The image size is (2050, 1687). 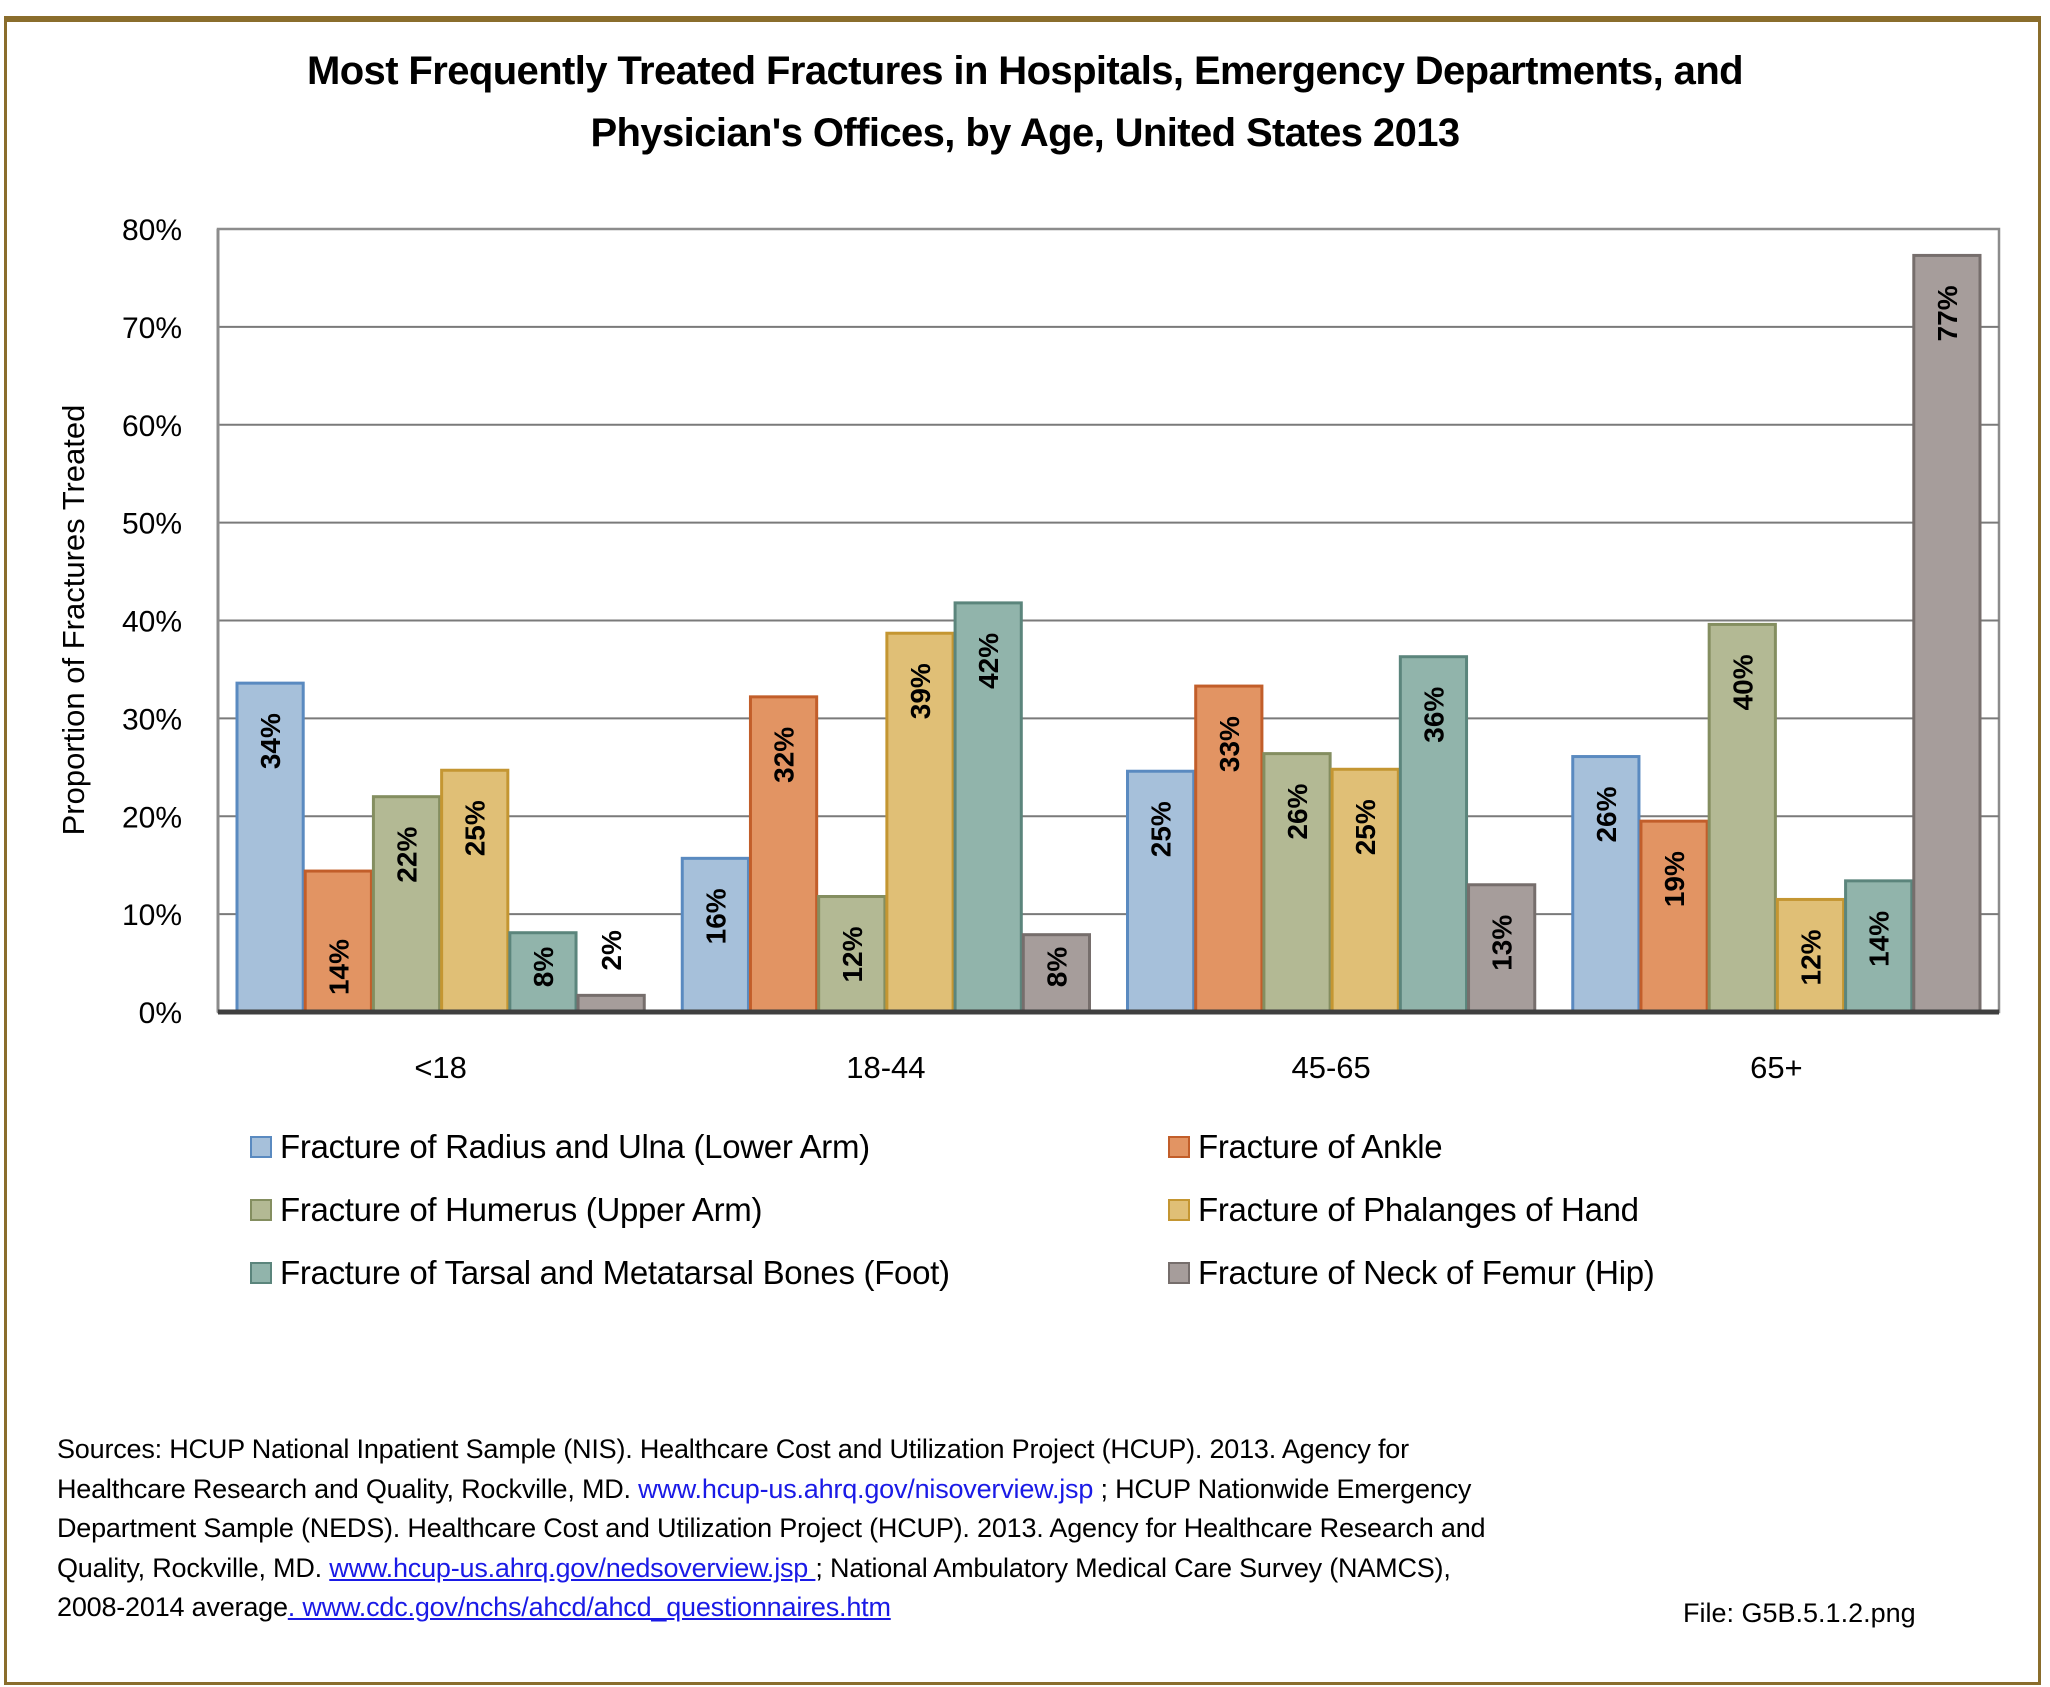 What do you see at coordinates (1502, 943) in the screenshot?
I see `data-label: 13%` at bounding box center [1502, 943].